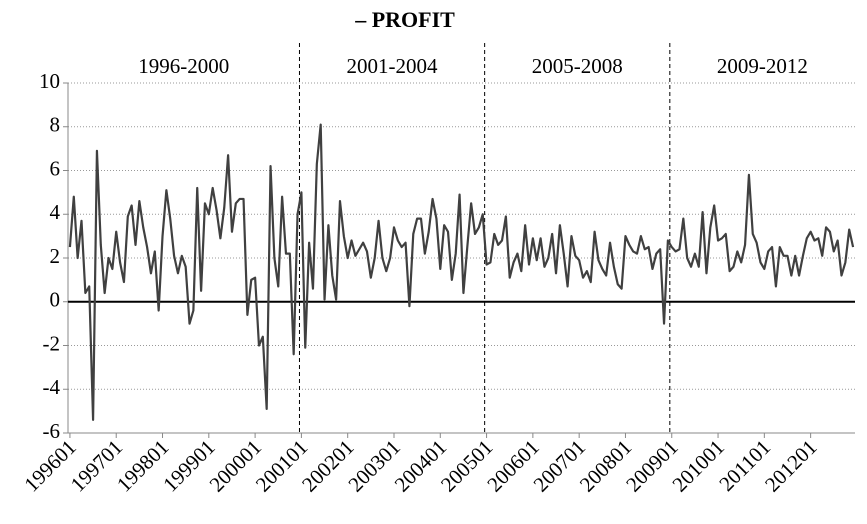 The image size is (867, 524). Describe the element at coordinates (328, 466) in the screenshot. I see `x-tick-label: 200201` at that location.